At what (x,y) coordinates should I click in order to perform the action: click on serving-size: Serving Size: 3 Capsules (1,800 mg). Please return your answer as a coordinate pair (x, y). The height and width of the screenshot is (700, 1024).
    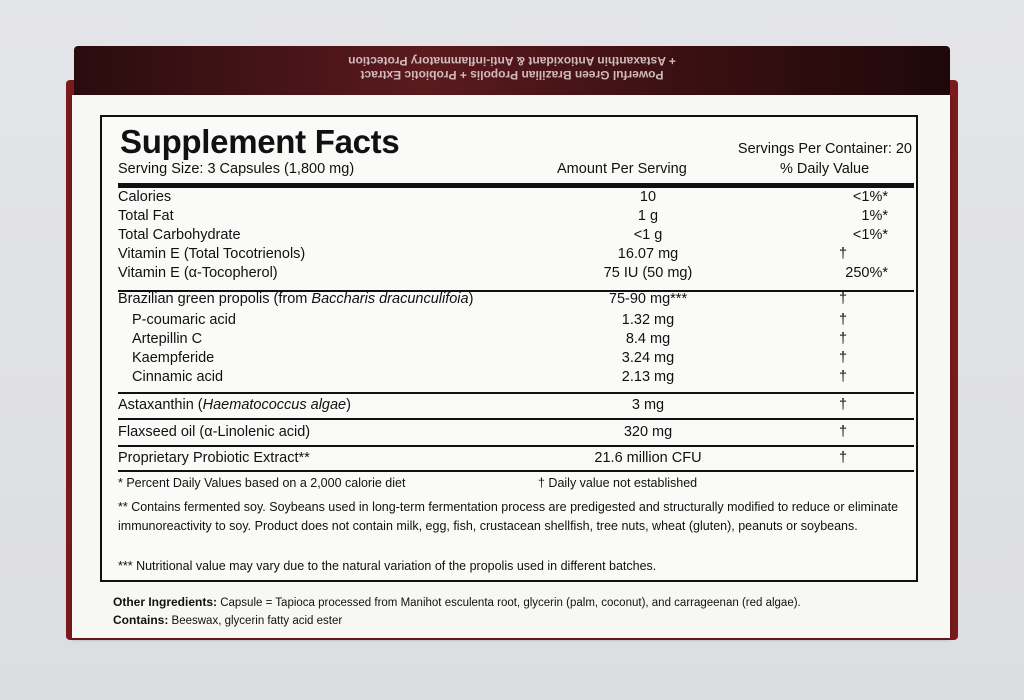
    Looking at the image, I should click on (236, 169).